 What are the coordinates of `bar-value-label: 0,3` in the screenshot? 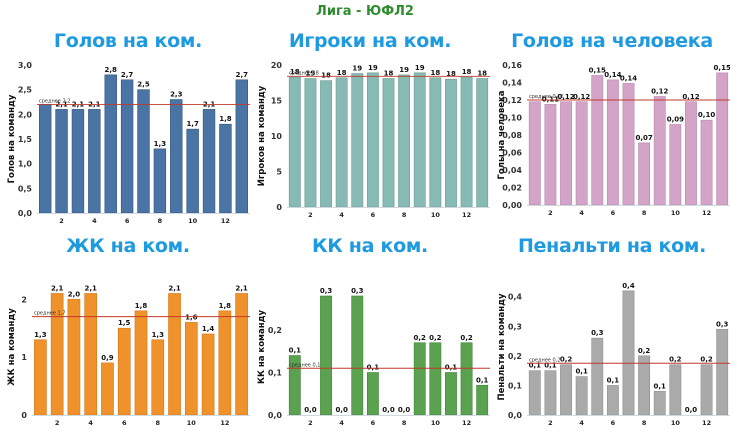 It's located at (326, 291).